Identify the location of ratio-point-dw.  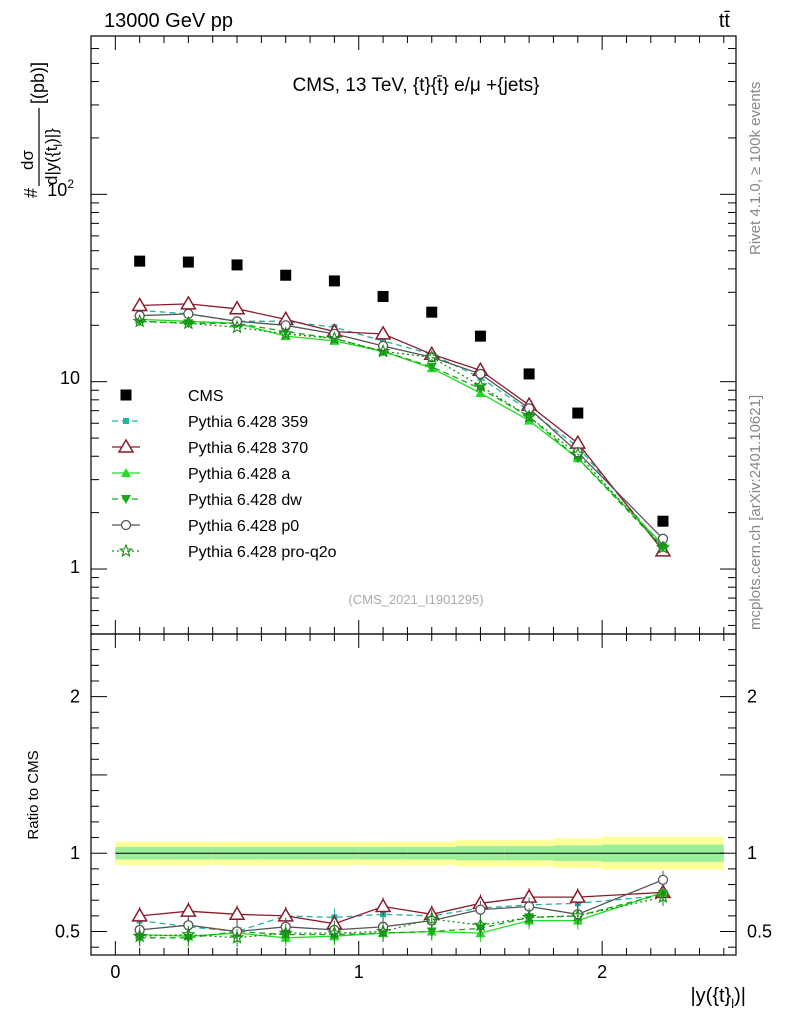
(431, 932).